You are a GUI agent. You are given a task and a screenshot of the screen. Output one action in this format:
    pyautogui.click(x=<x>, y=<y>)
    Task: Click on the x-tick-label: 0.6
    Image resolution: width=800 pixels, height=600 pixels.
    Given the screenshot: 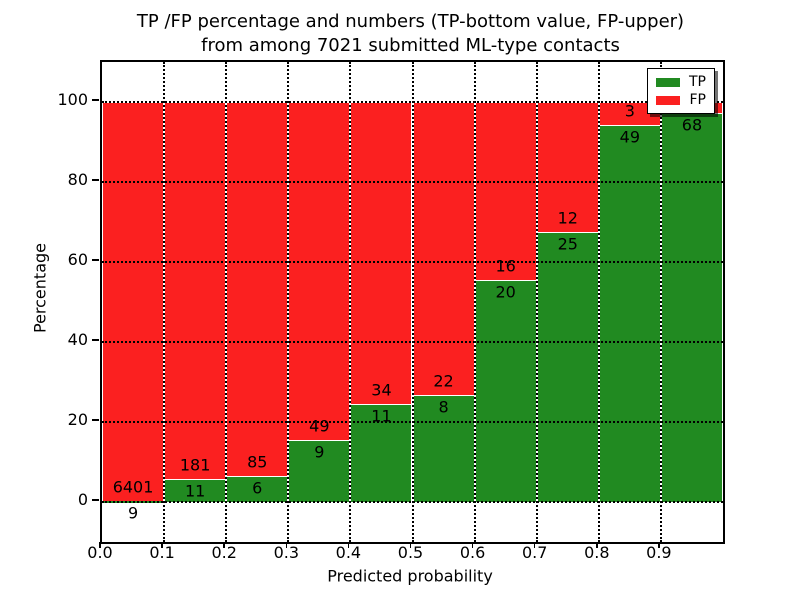 What is the action you would take?
    pyautogui.click(x=472, y=552)
    